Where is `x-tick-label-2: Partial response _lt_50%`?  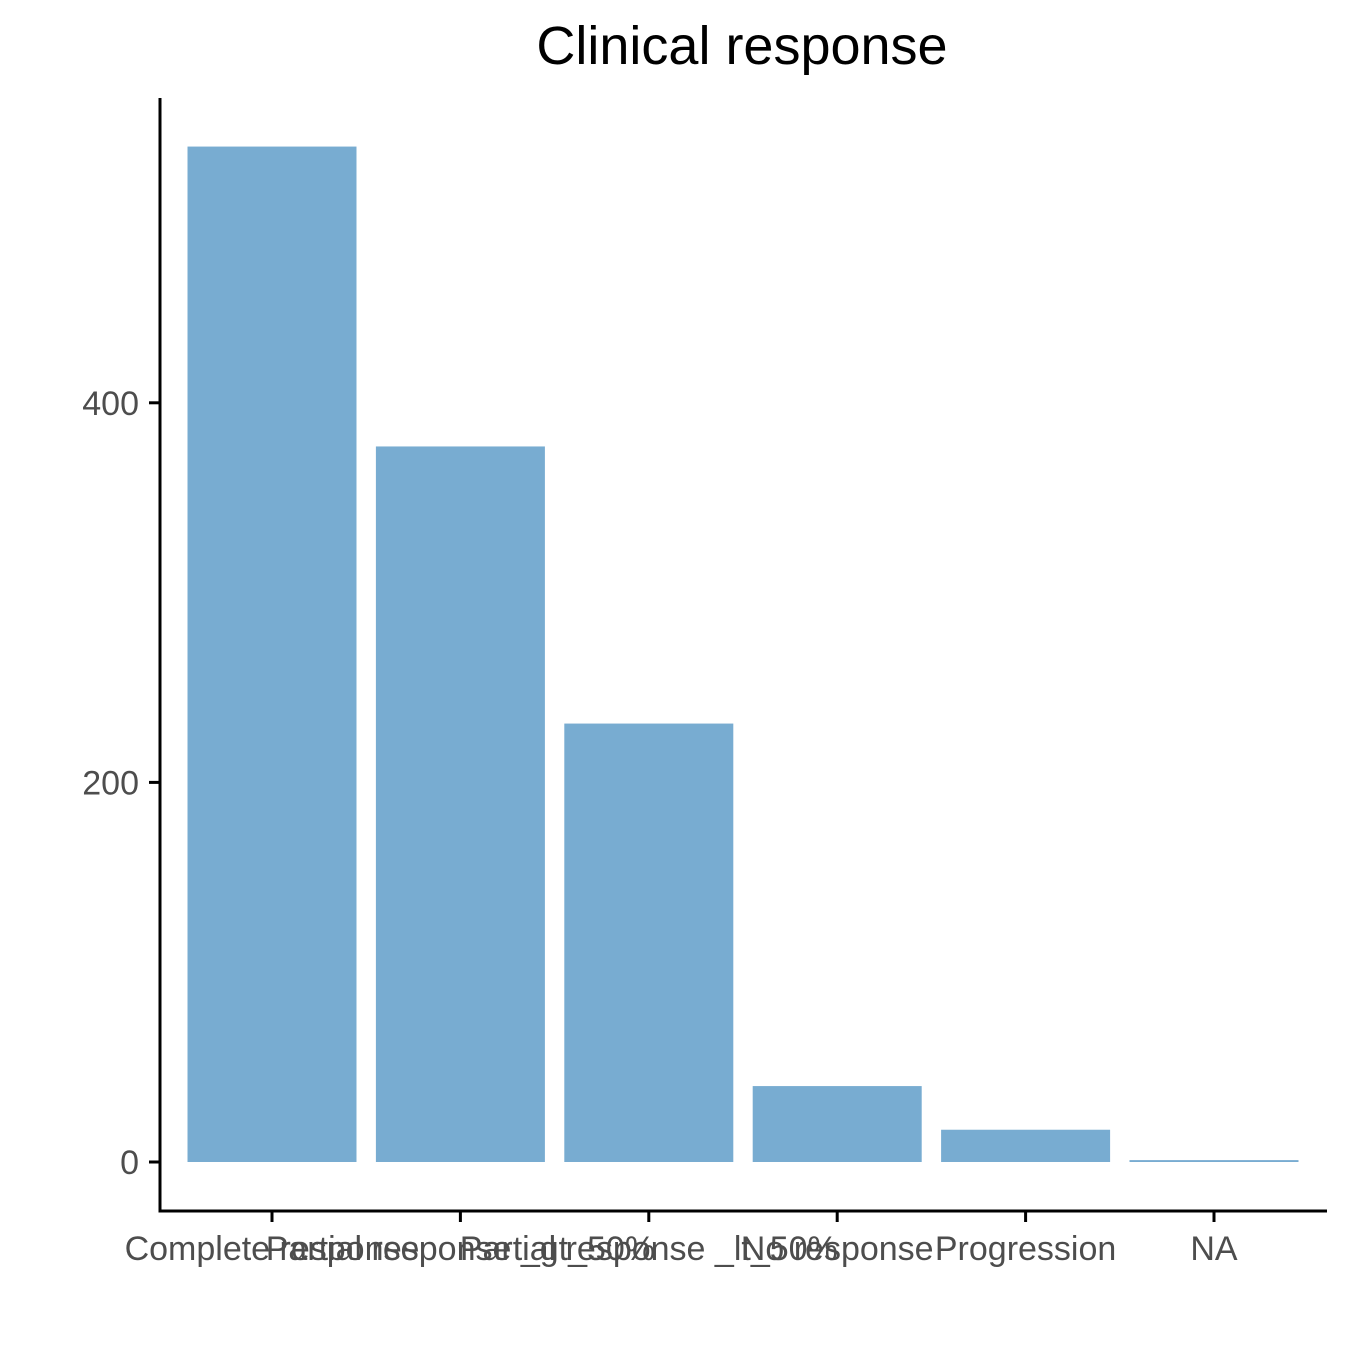 x-tick-label-2: Partial response _lt_50% is located at coordinates (649, 1249).